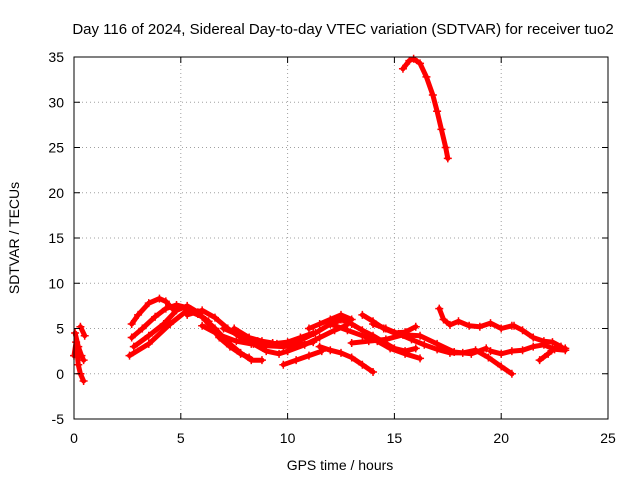  I want to click on x-tick-label: 25, so click(608, 438).